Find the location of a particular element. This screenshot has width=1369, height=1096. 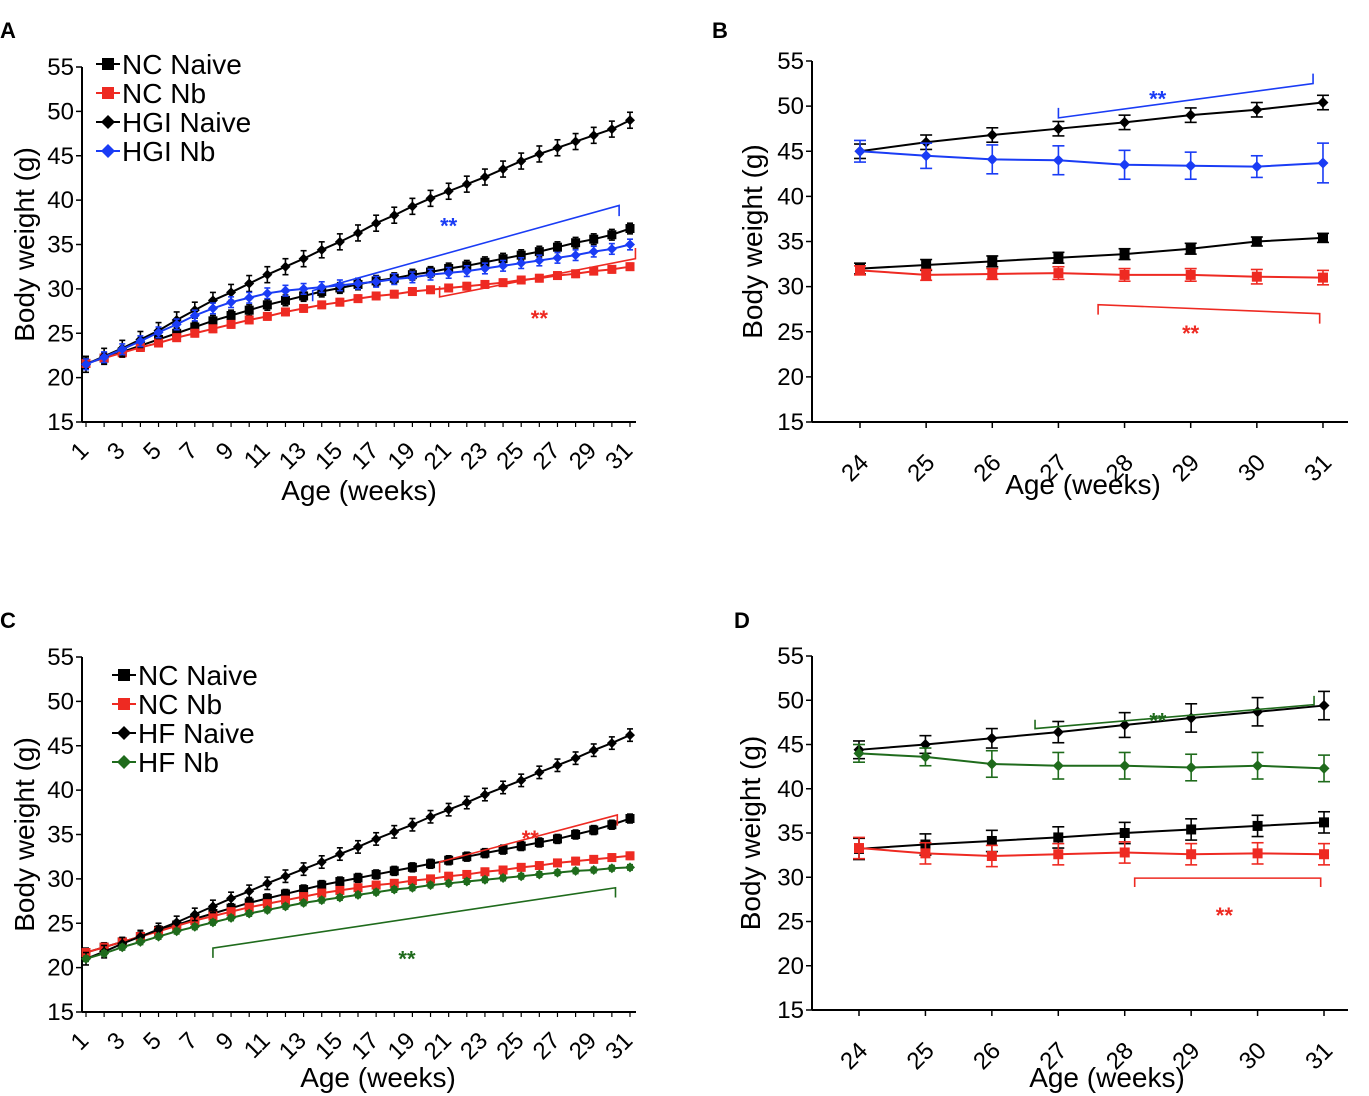

y-tick-label: 20 is located at coordinates (60, 378).